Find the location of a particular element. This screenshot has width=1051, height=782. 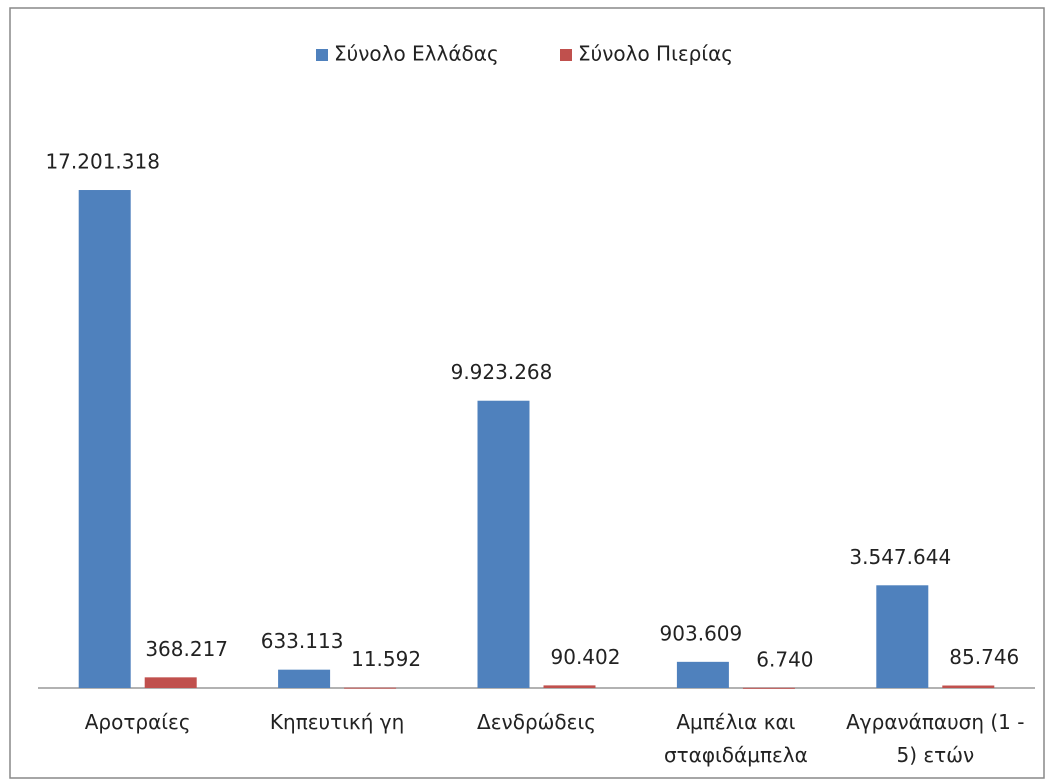

data-label: 633.113 is located at coordinates (302, 641).